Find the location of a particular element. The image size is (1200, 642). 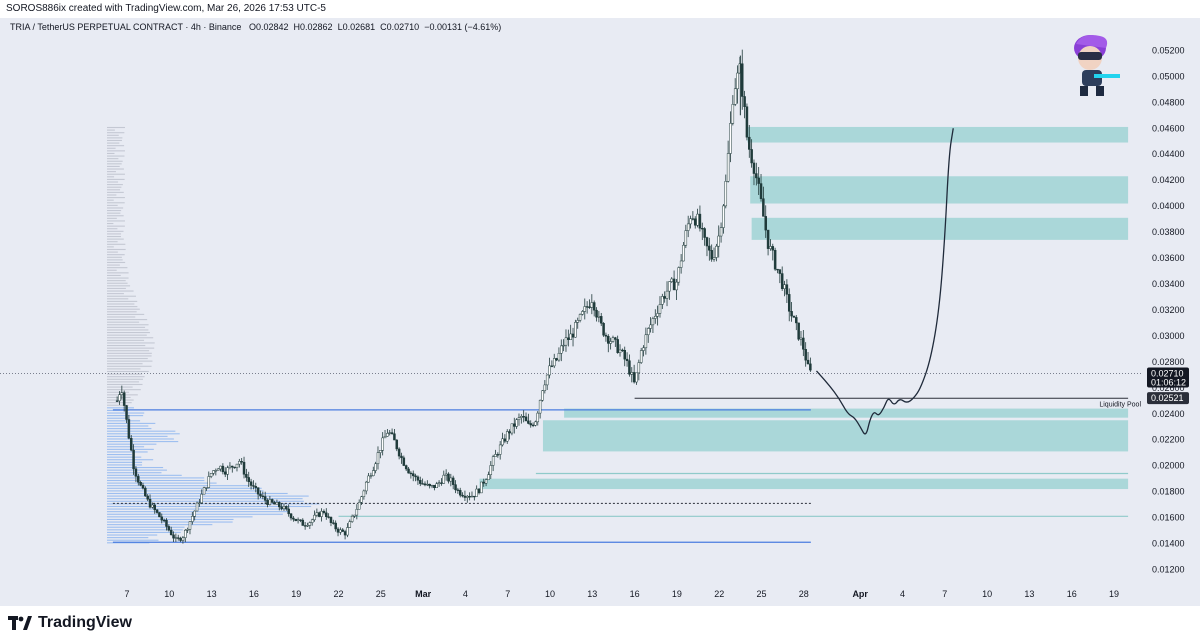

last-price-label: 0.02710 is located at coordinates (1167, 374).